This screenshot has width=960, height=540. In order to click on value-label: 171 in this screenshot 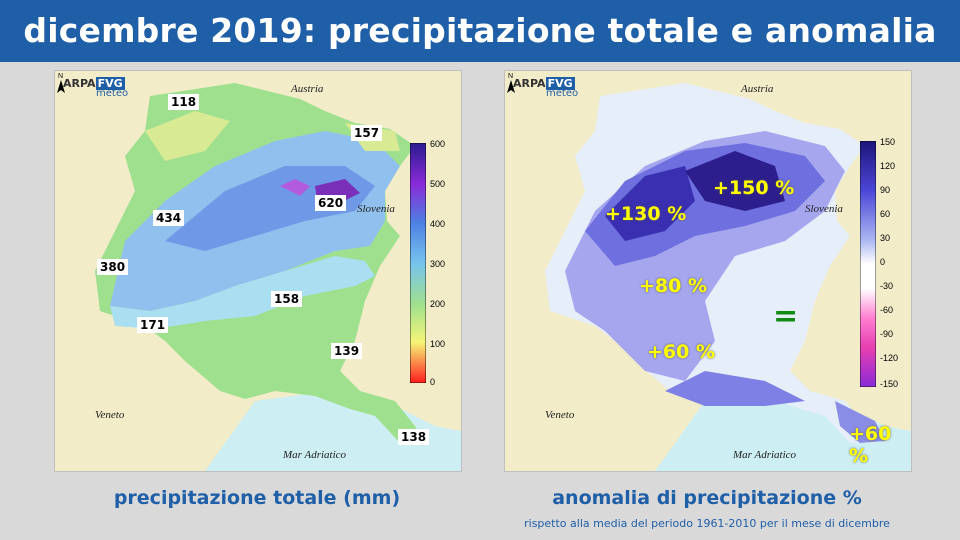, I will do `click(153, 325)`.